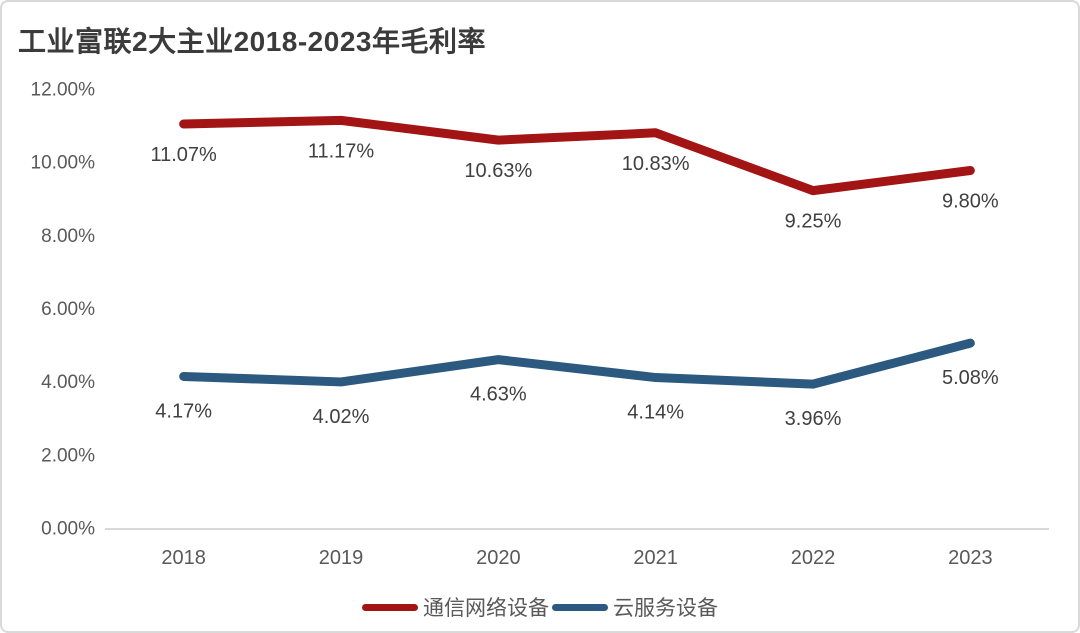 This screenshot has width=1080, height=633. Describe the element at coordinates (63, 90) in the screenshot. I see `y-axis-tick-label: 12.00%` at that location.